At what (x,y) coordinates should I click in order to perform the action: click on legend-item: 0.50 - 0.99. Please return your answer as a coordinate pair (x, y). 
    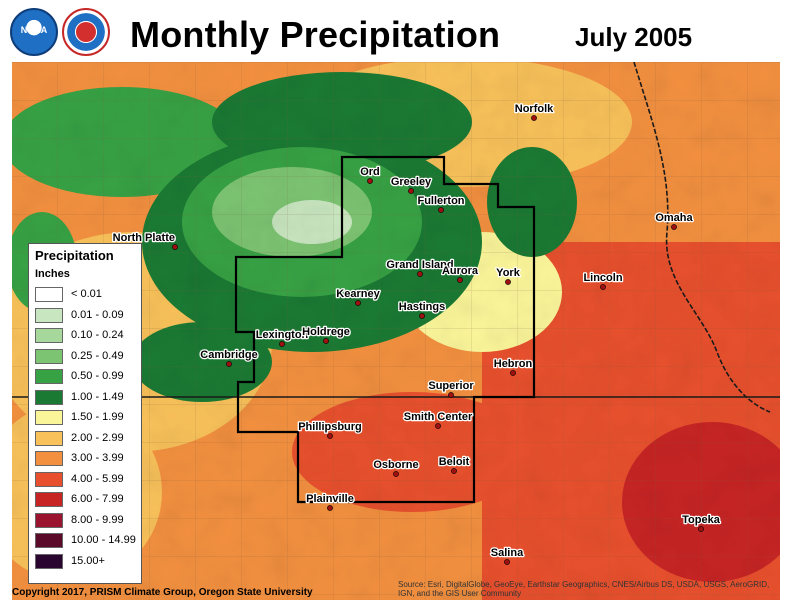
    Looking at the image, I should click on (87, 376).